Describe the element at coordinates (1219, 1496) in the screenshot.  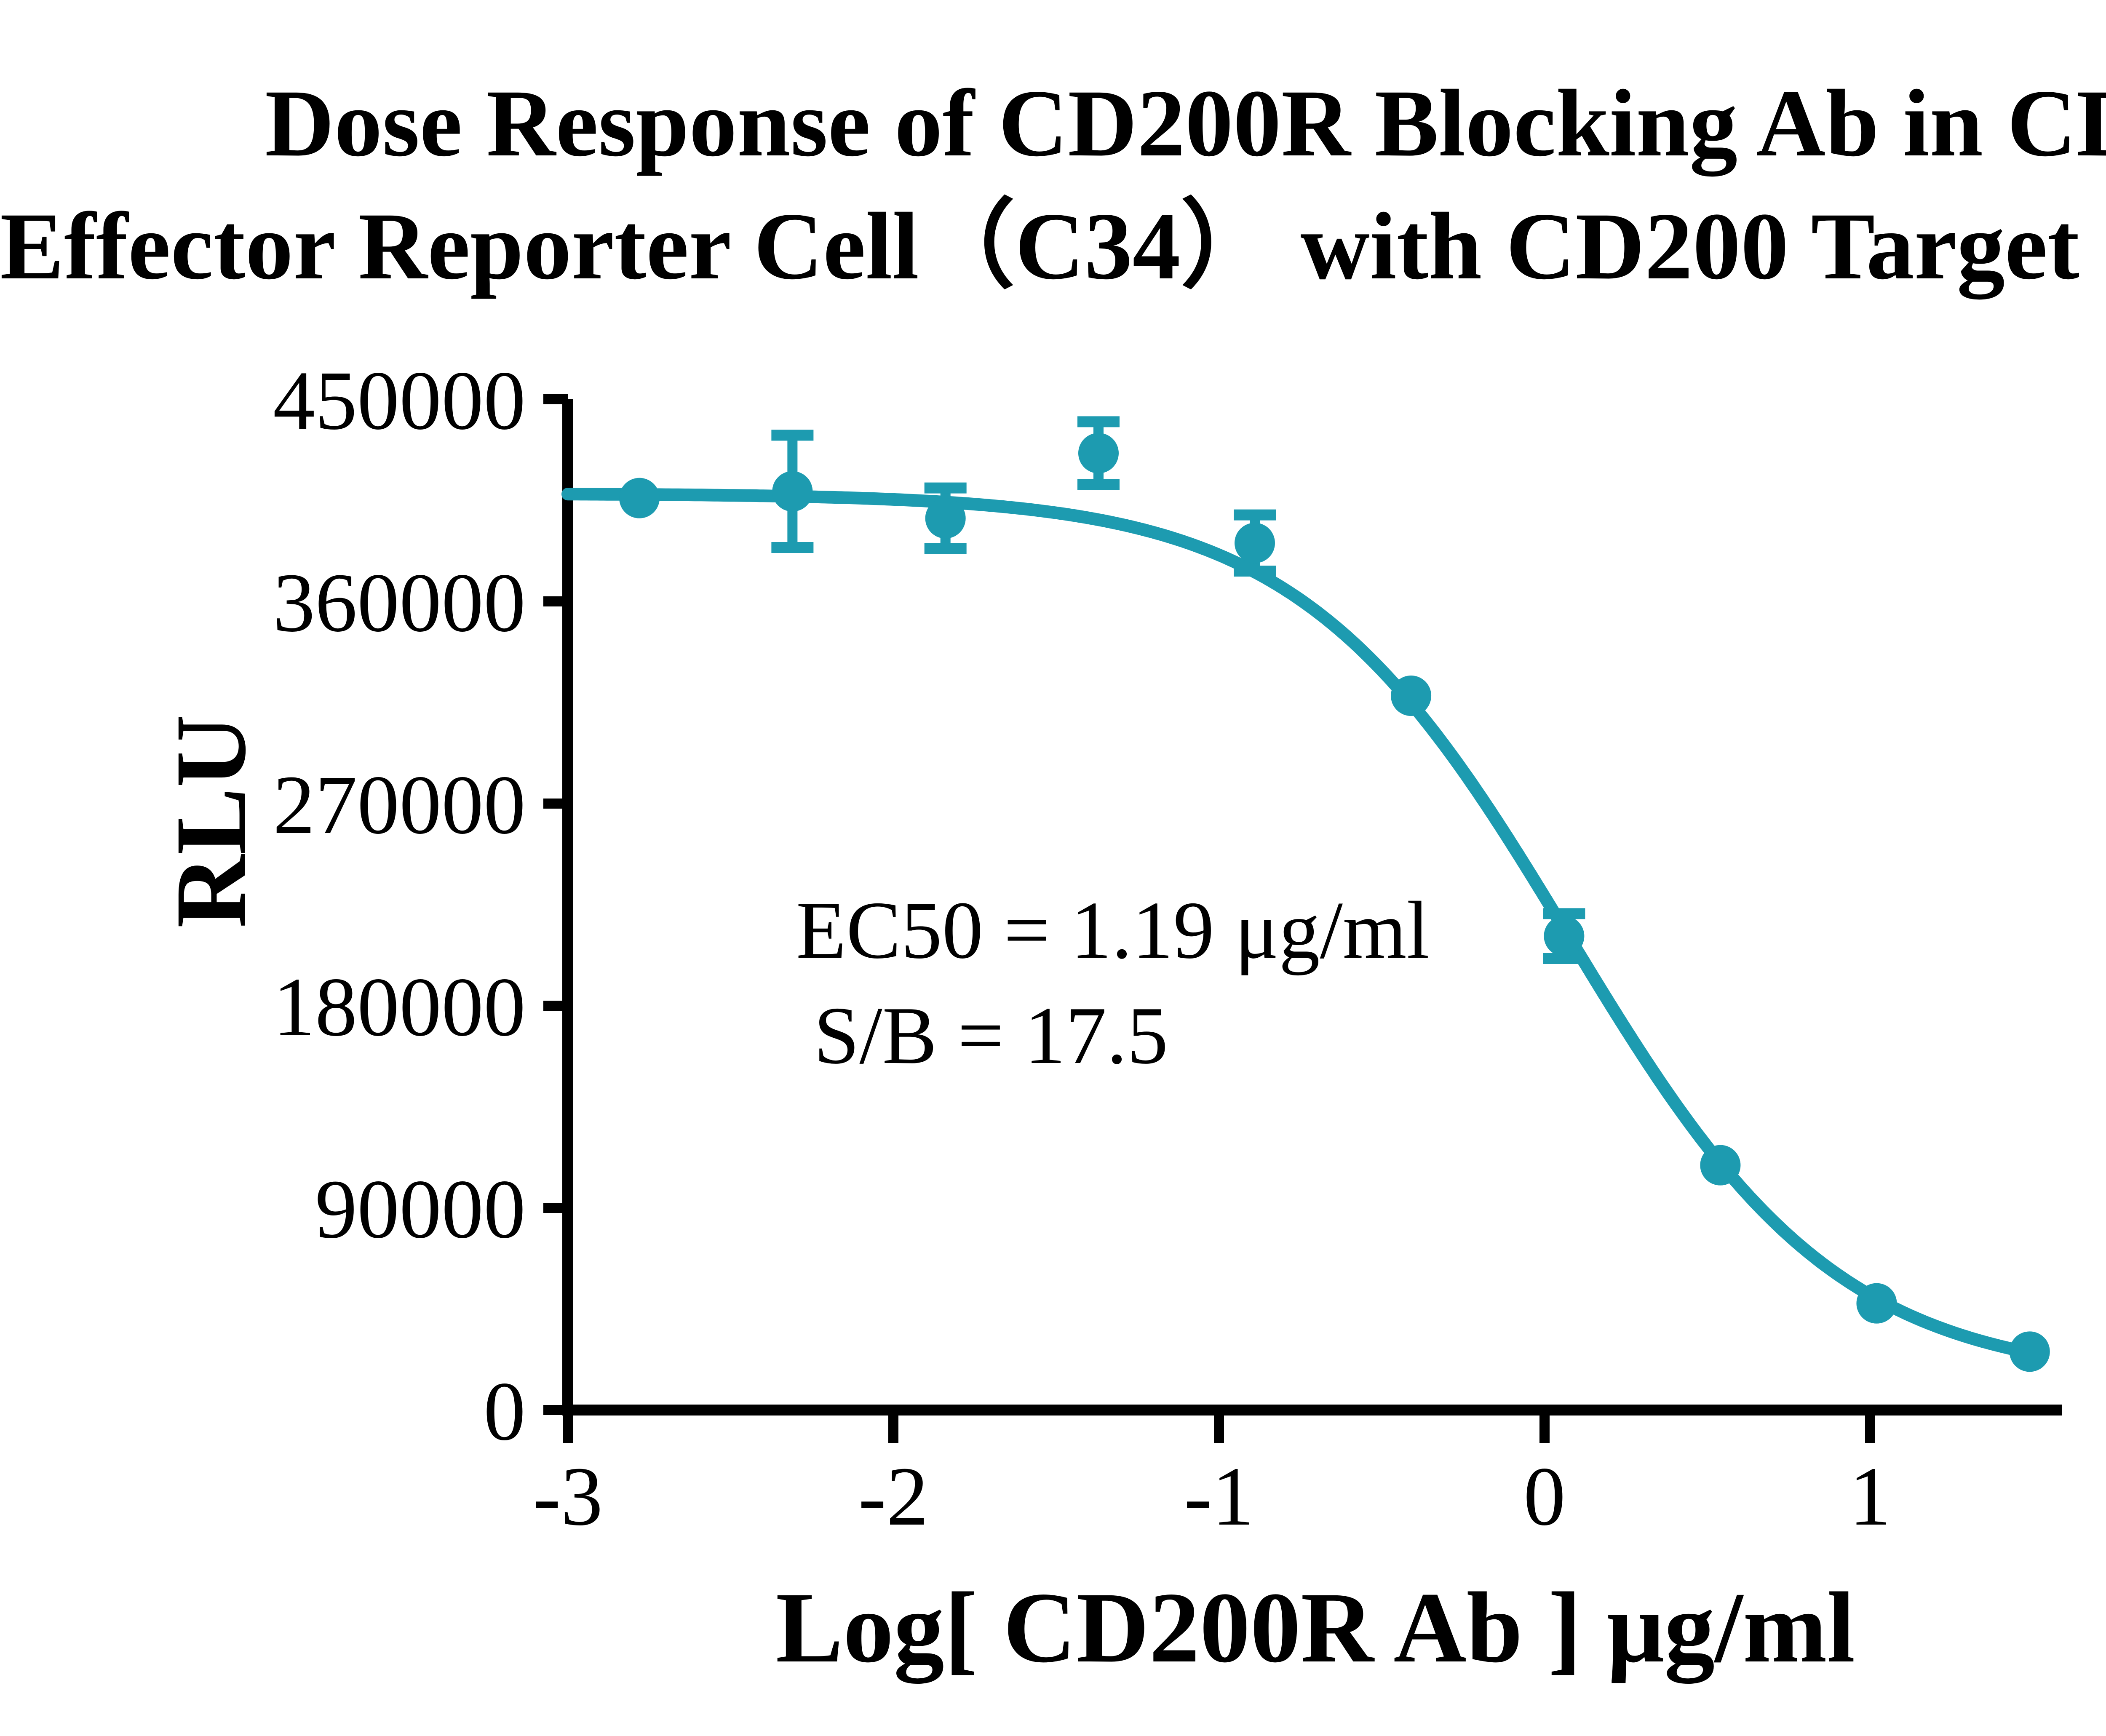
I see `x-tick-label: -1` at that location.